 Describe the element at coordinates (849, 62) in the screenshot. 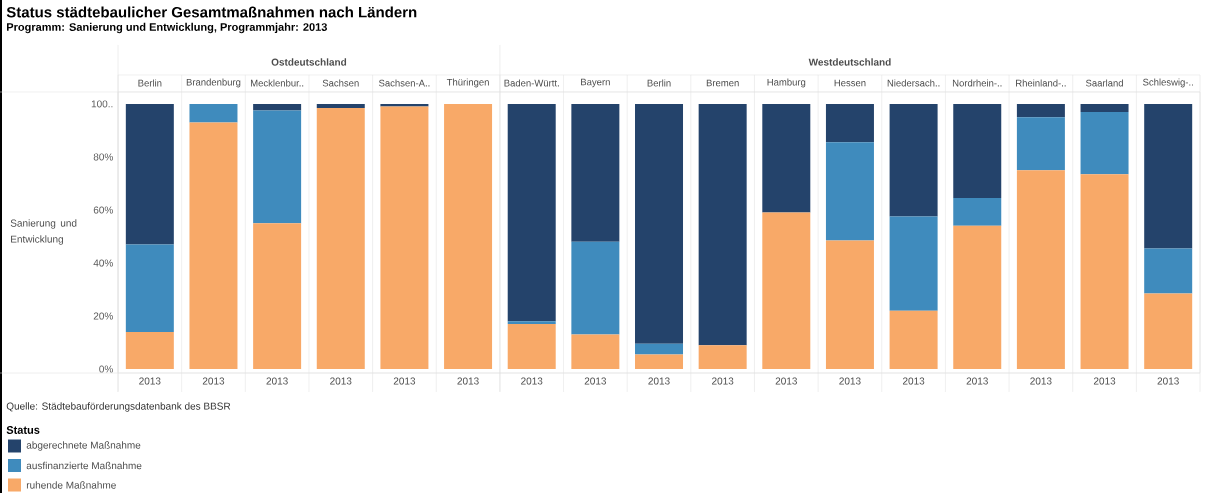

I see `text: Westdeutschland` at that location.